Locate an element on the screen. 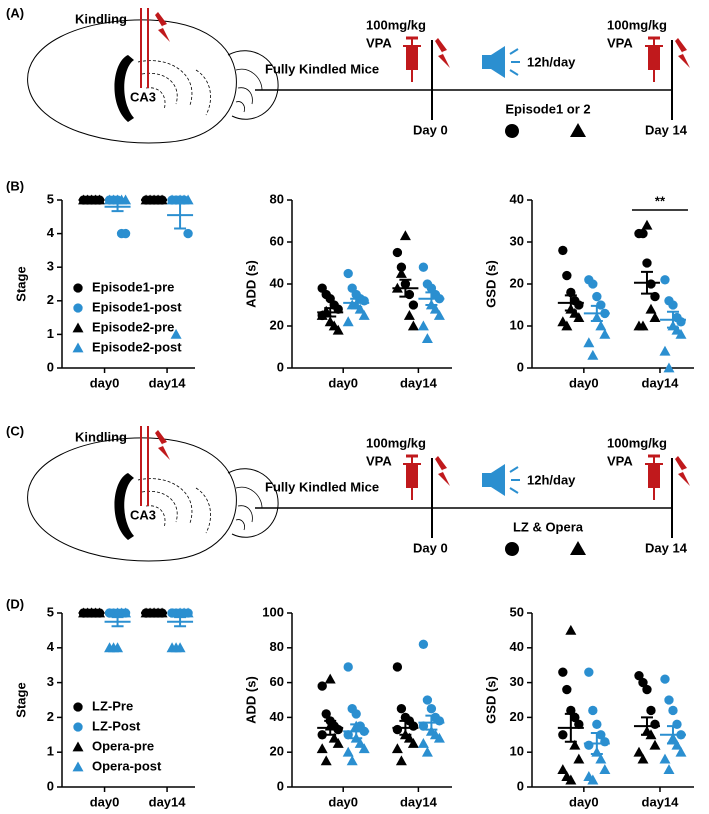  cerebellum is located at coordinates (253, 503).